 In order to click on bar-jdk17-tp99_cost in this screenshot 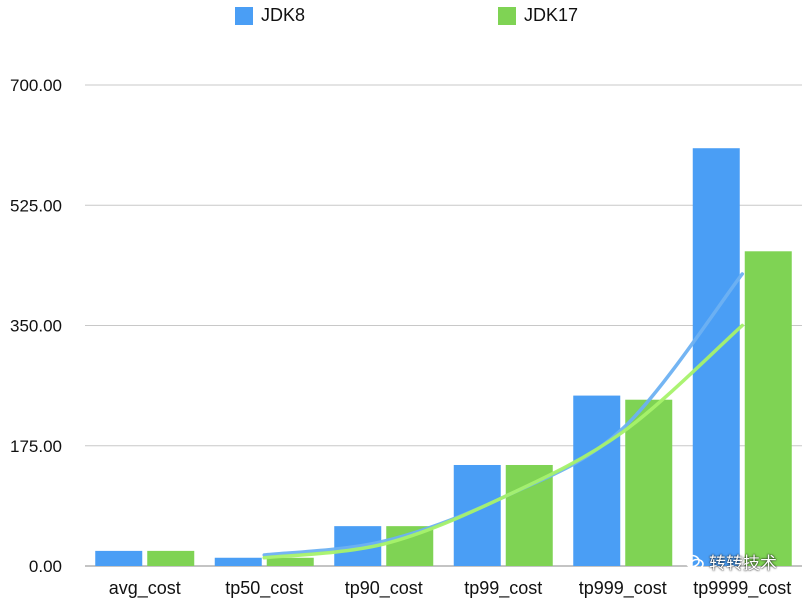, I will do `click(529, 515)`.